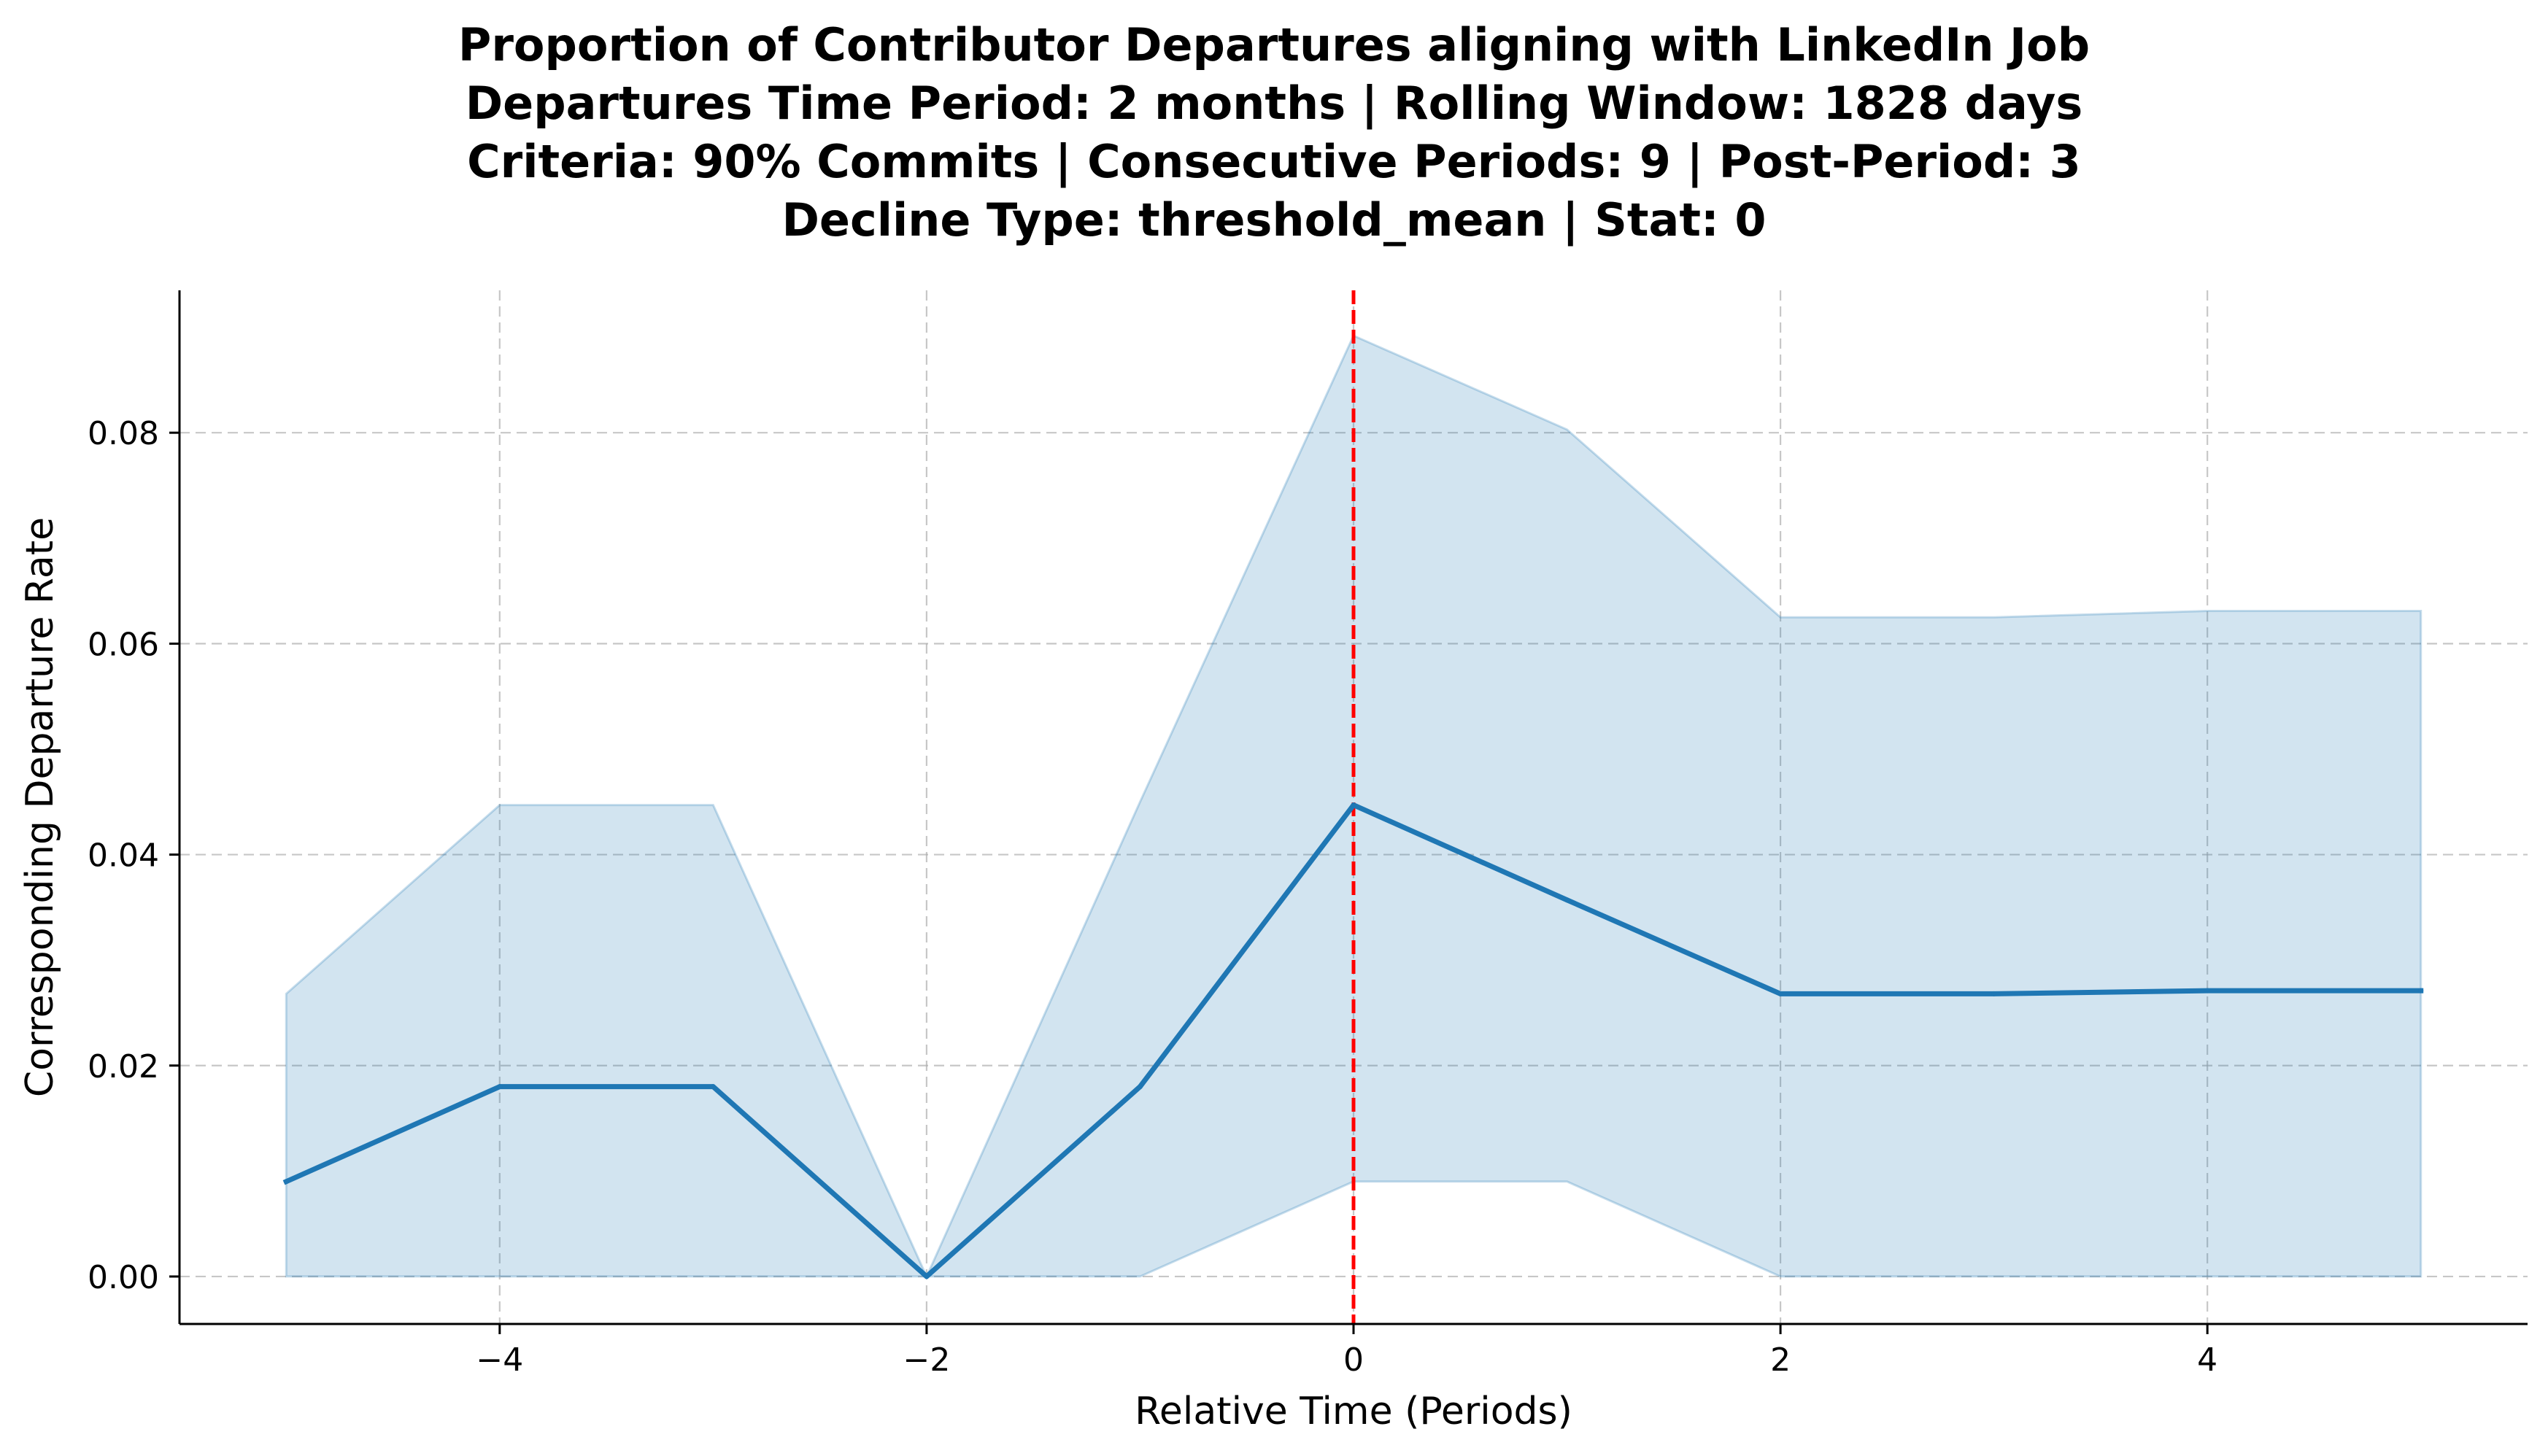  What do you see at coordinates (40, 807) in the screenshot?
I see `y-axis-label: Corresponding Departure Rate` at bounding box center [40, 807].